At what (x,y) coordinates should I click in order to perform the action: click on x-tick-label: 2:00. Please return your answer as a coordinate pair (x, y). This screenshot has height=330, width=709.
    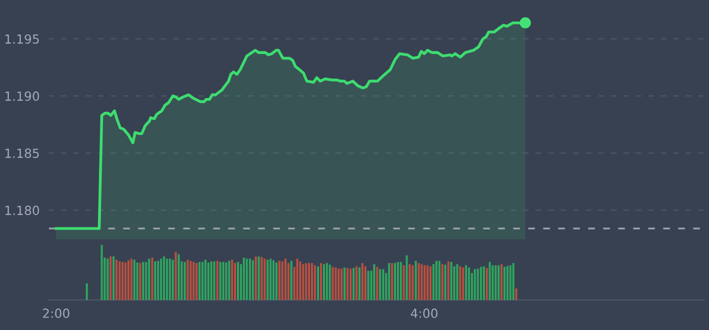
    Looking at the image, I should click on (56, 313).